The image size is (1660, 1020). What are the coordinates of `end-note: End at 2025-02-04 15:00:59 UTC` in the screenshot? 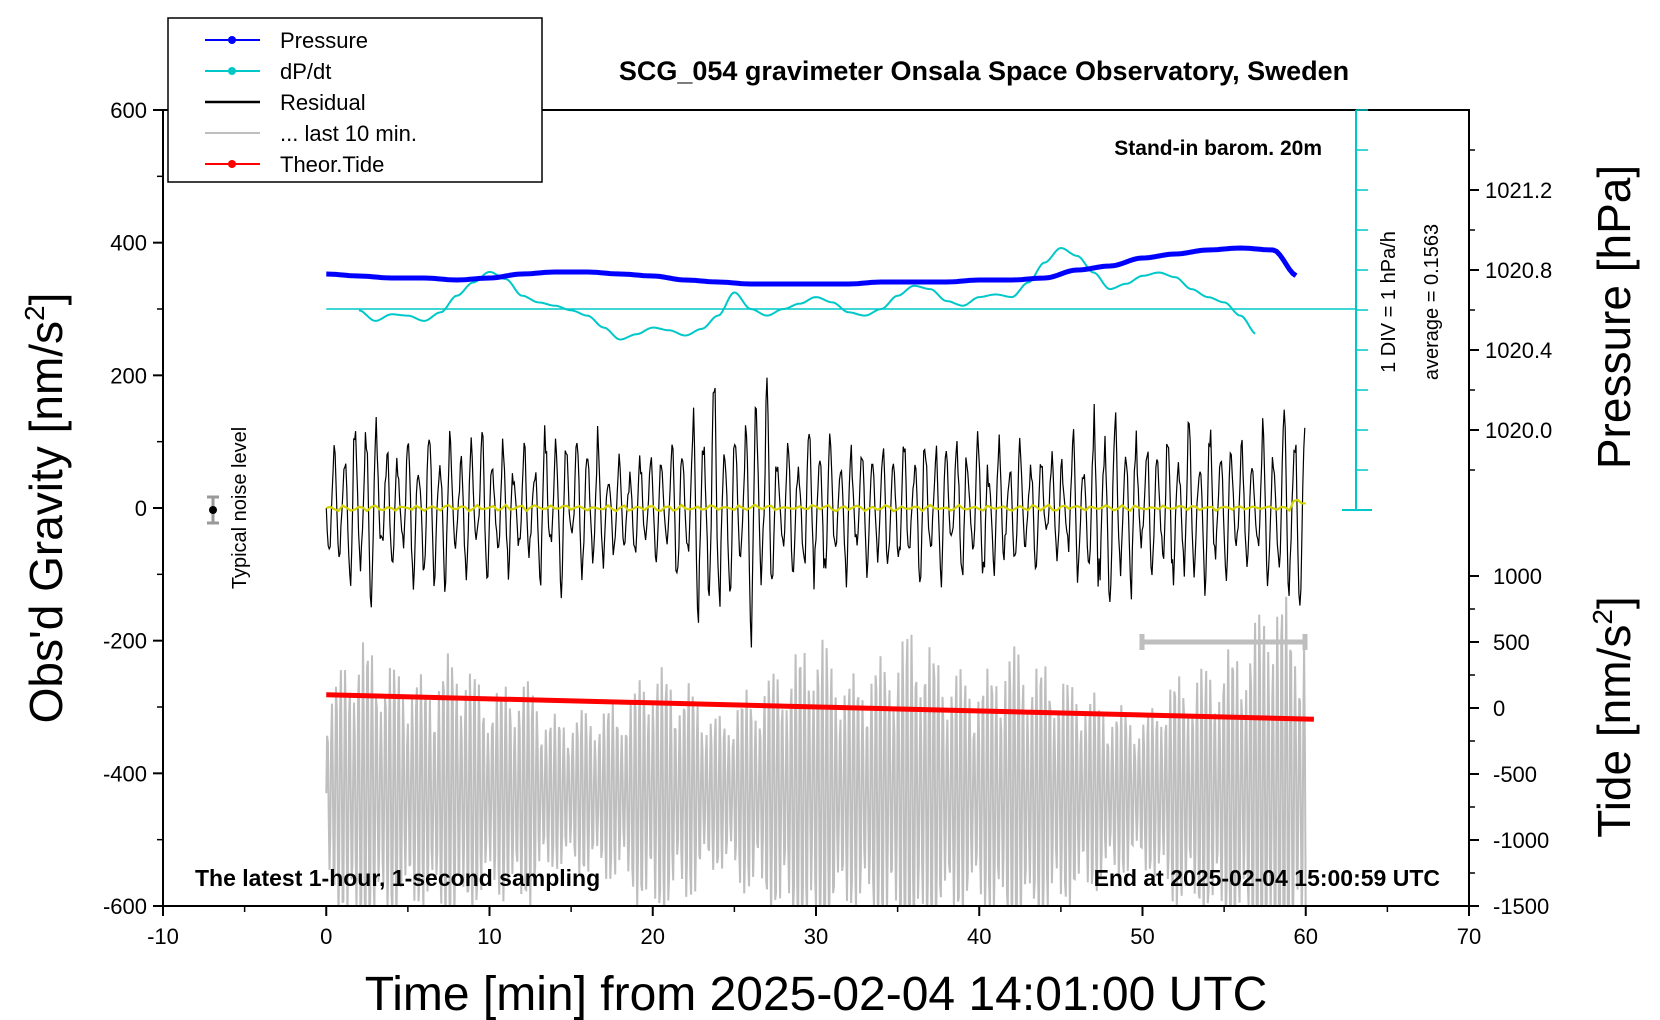 It's located at (1267, 878).